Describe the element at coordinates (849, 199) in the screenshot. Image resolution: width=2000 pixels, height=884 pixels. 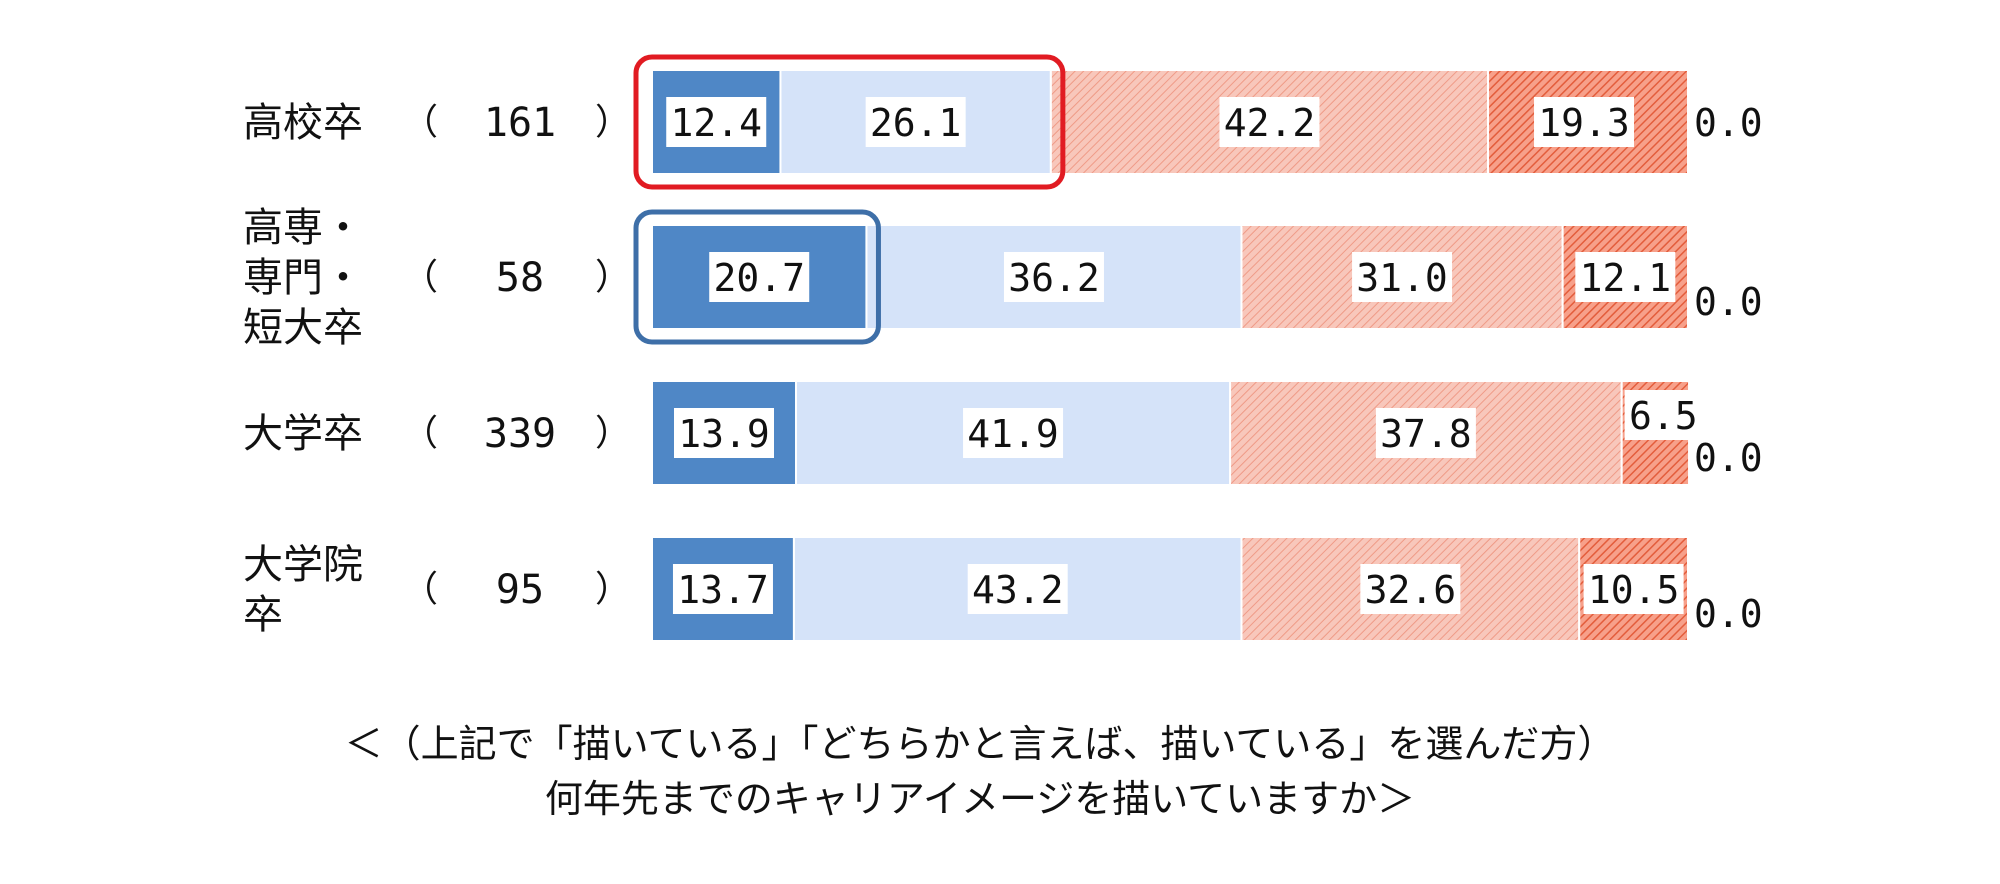
I see `highlight-layer` at that location.